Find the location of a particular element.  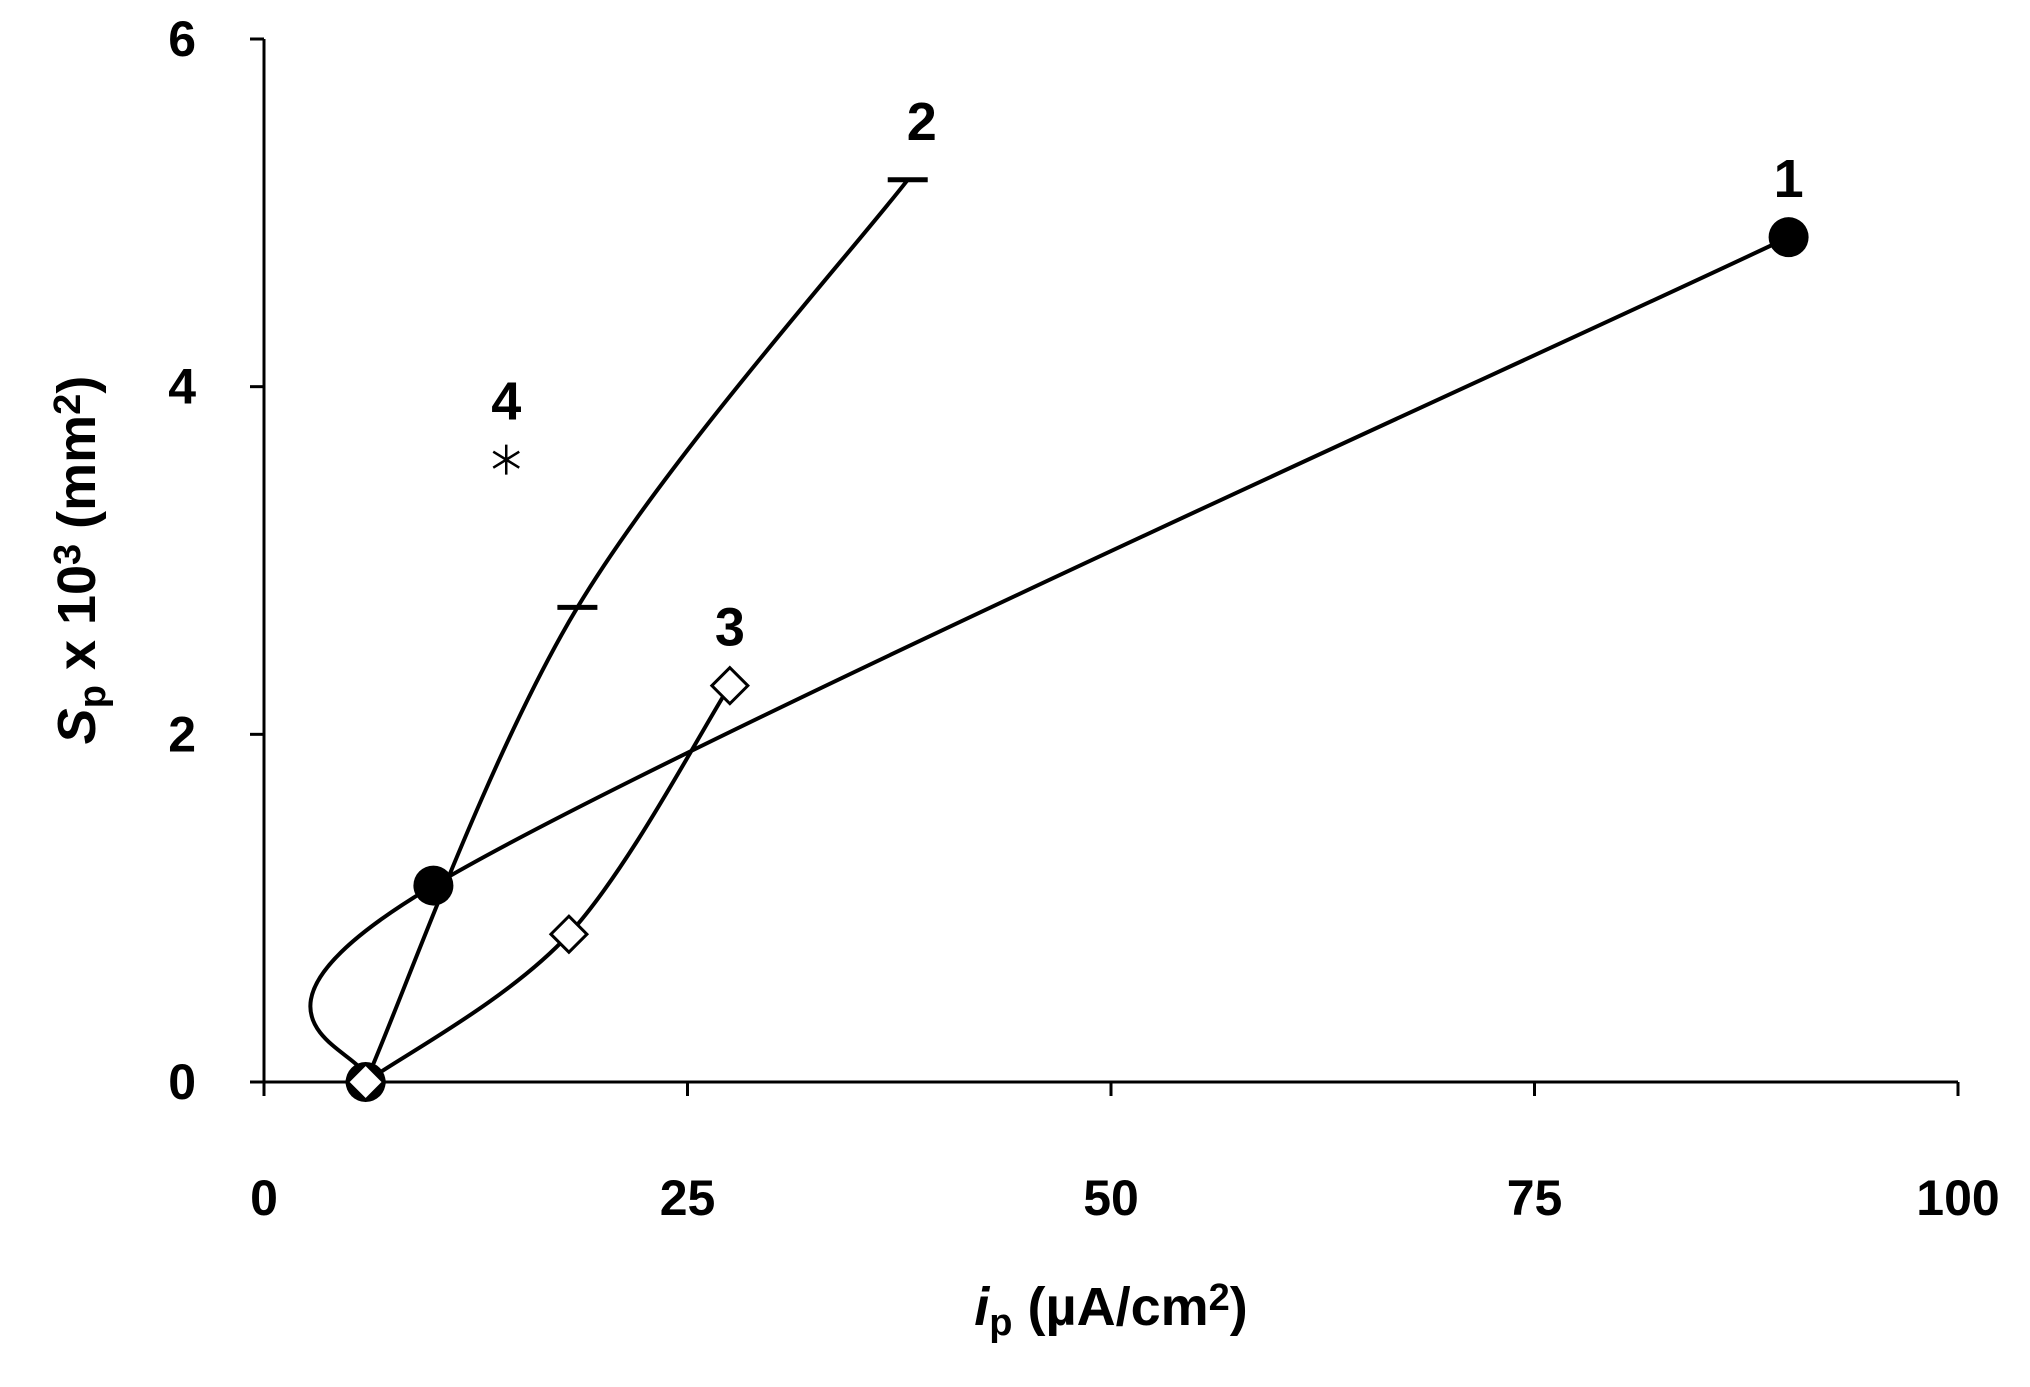

x-tick-label: 0 is located at coordinates (264, 1198).